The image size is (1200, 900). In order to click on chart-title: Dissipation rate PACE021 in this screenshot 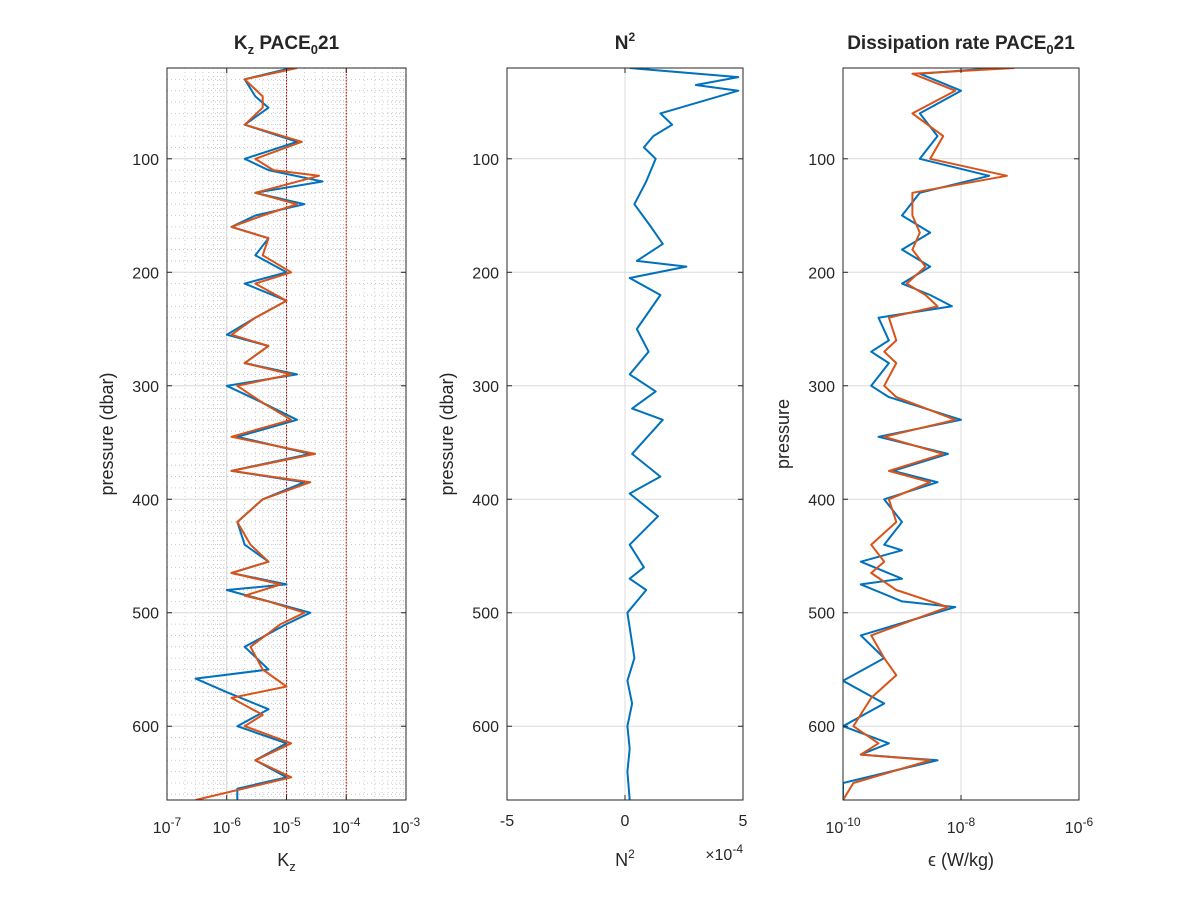, I will do `click(961, 45)`.